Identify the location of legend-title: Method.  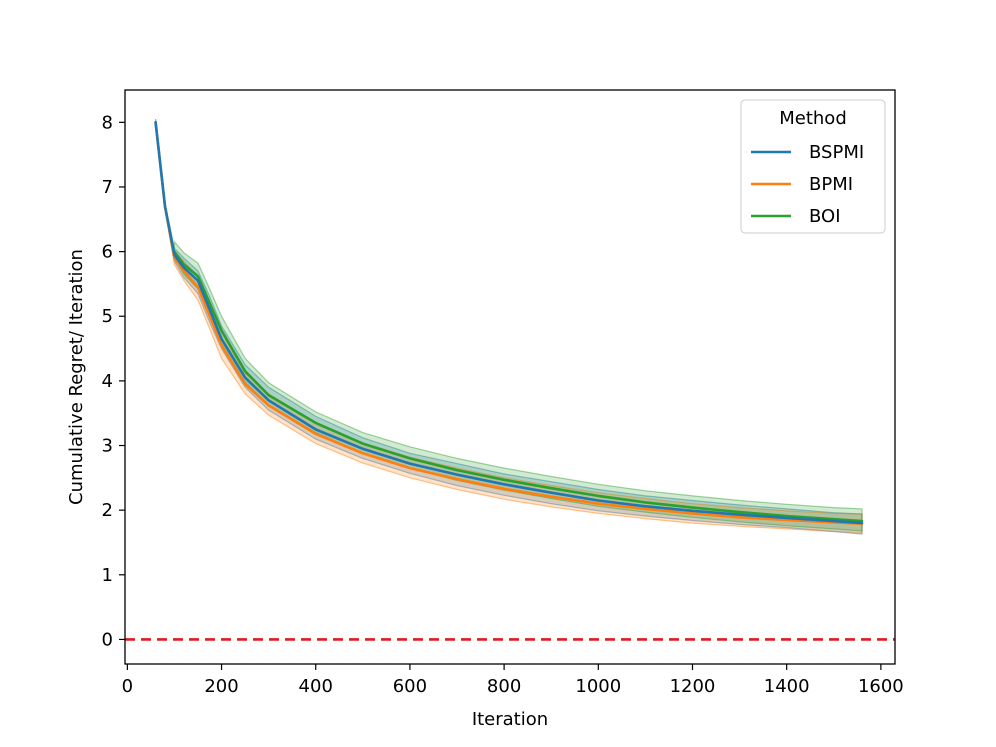
(813, 118).